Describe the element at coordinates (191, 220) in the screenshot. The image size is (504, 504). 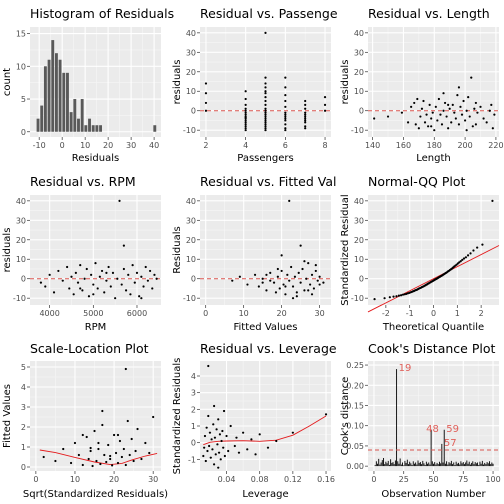
I see `y-tick-label: 30` at that location.